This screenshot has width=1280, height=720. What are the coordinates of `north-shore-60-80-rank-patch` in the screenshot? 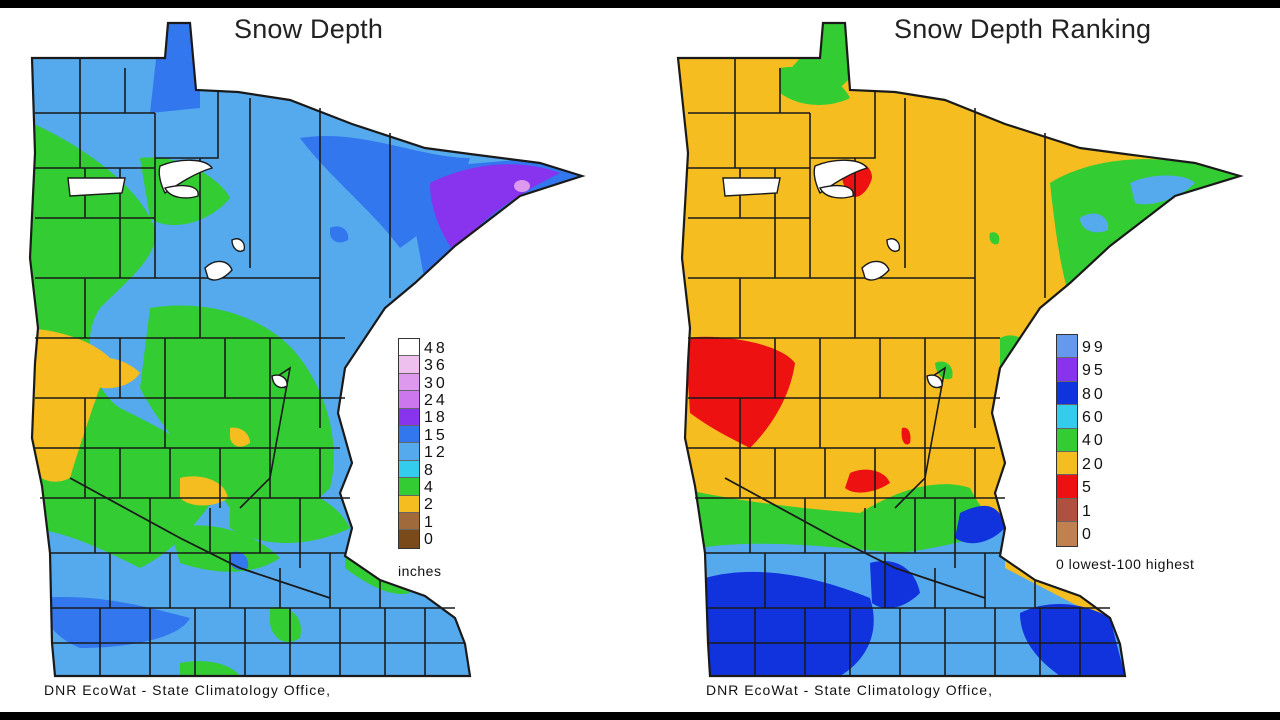 It's located at (1162, 190).